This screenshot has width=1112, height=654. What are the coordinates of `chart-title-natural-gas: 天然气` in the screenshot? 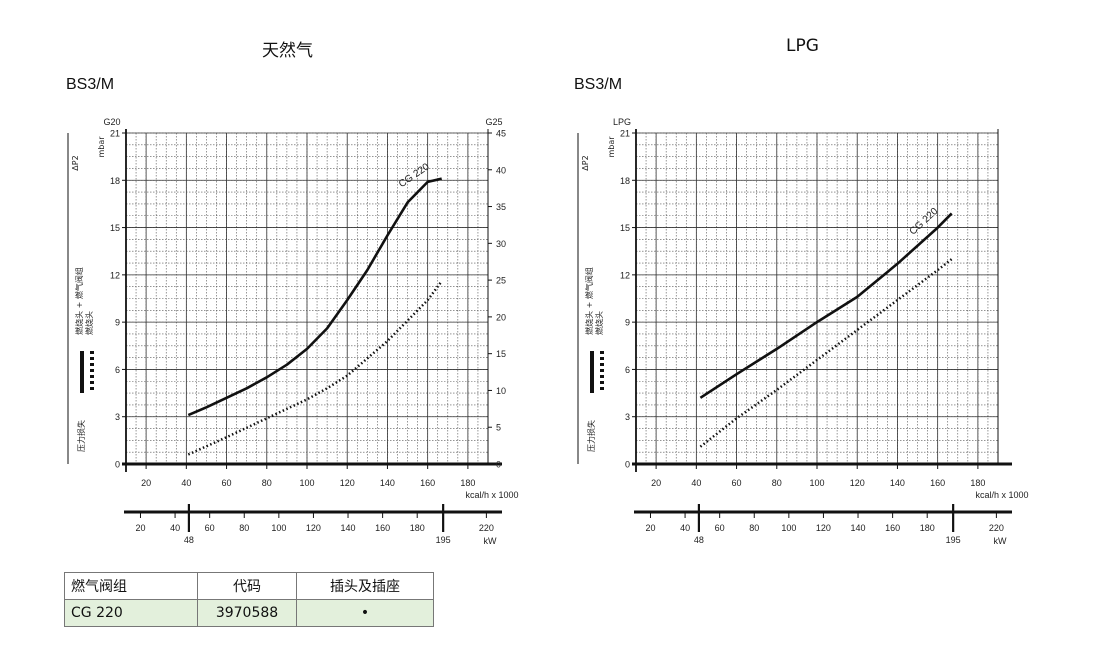 It's located at (287, 51).